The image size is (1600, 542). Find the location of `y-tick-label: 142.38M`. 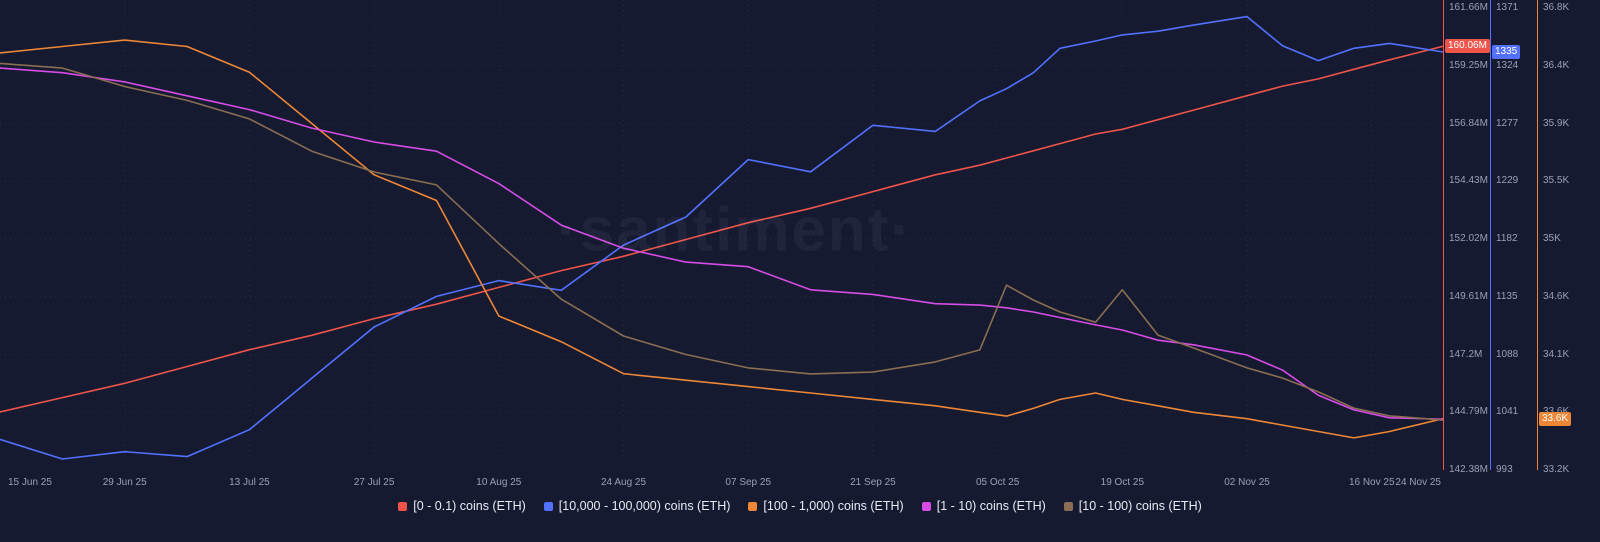

y-tick-label: 142.38M is located at coordinates (1468, 469).